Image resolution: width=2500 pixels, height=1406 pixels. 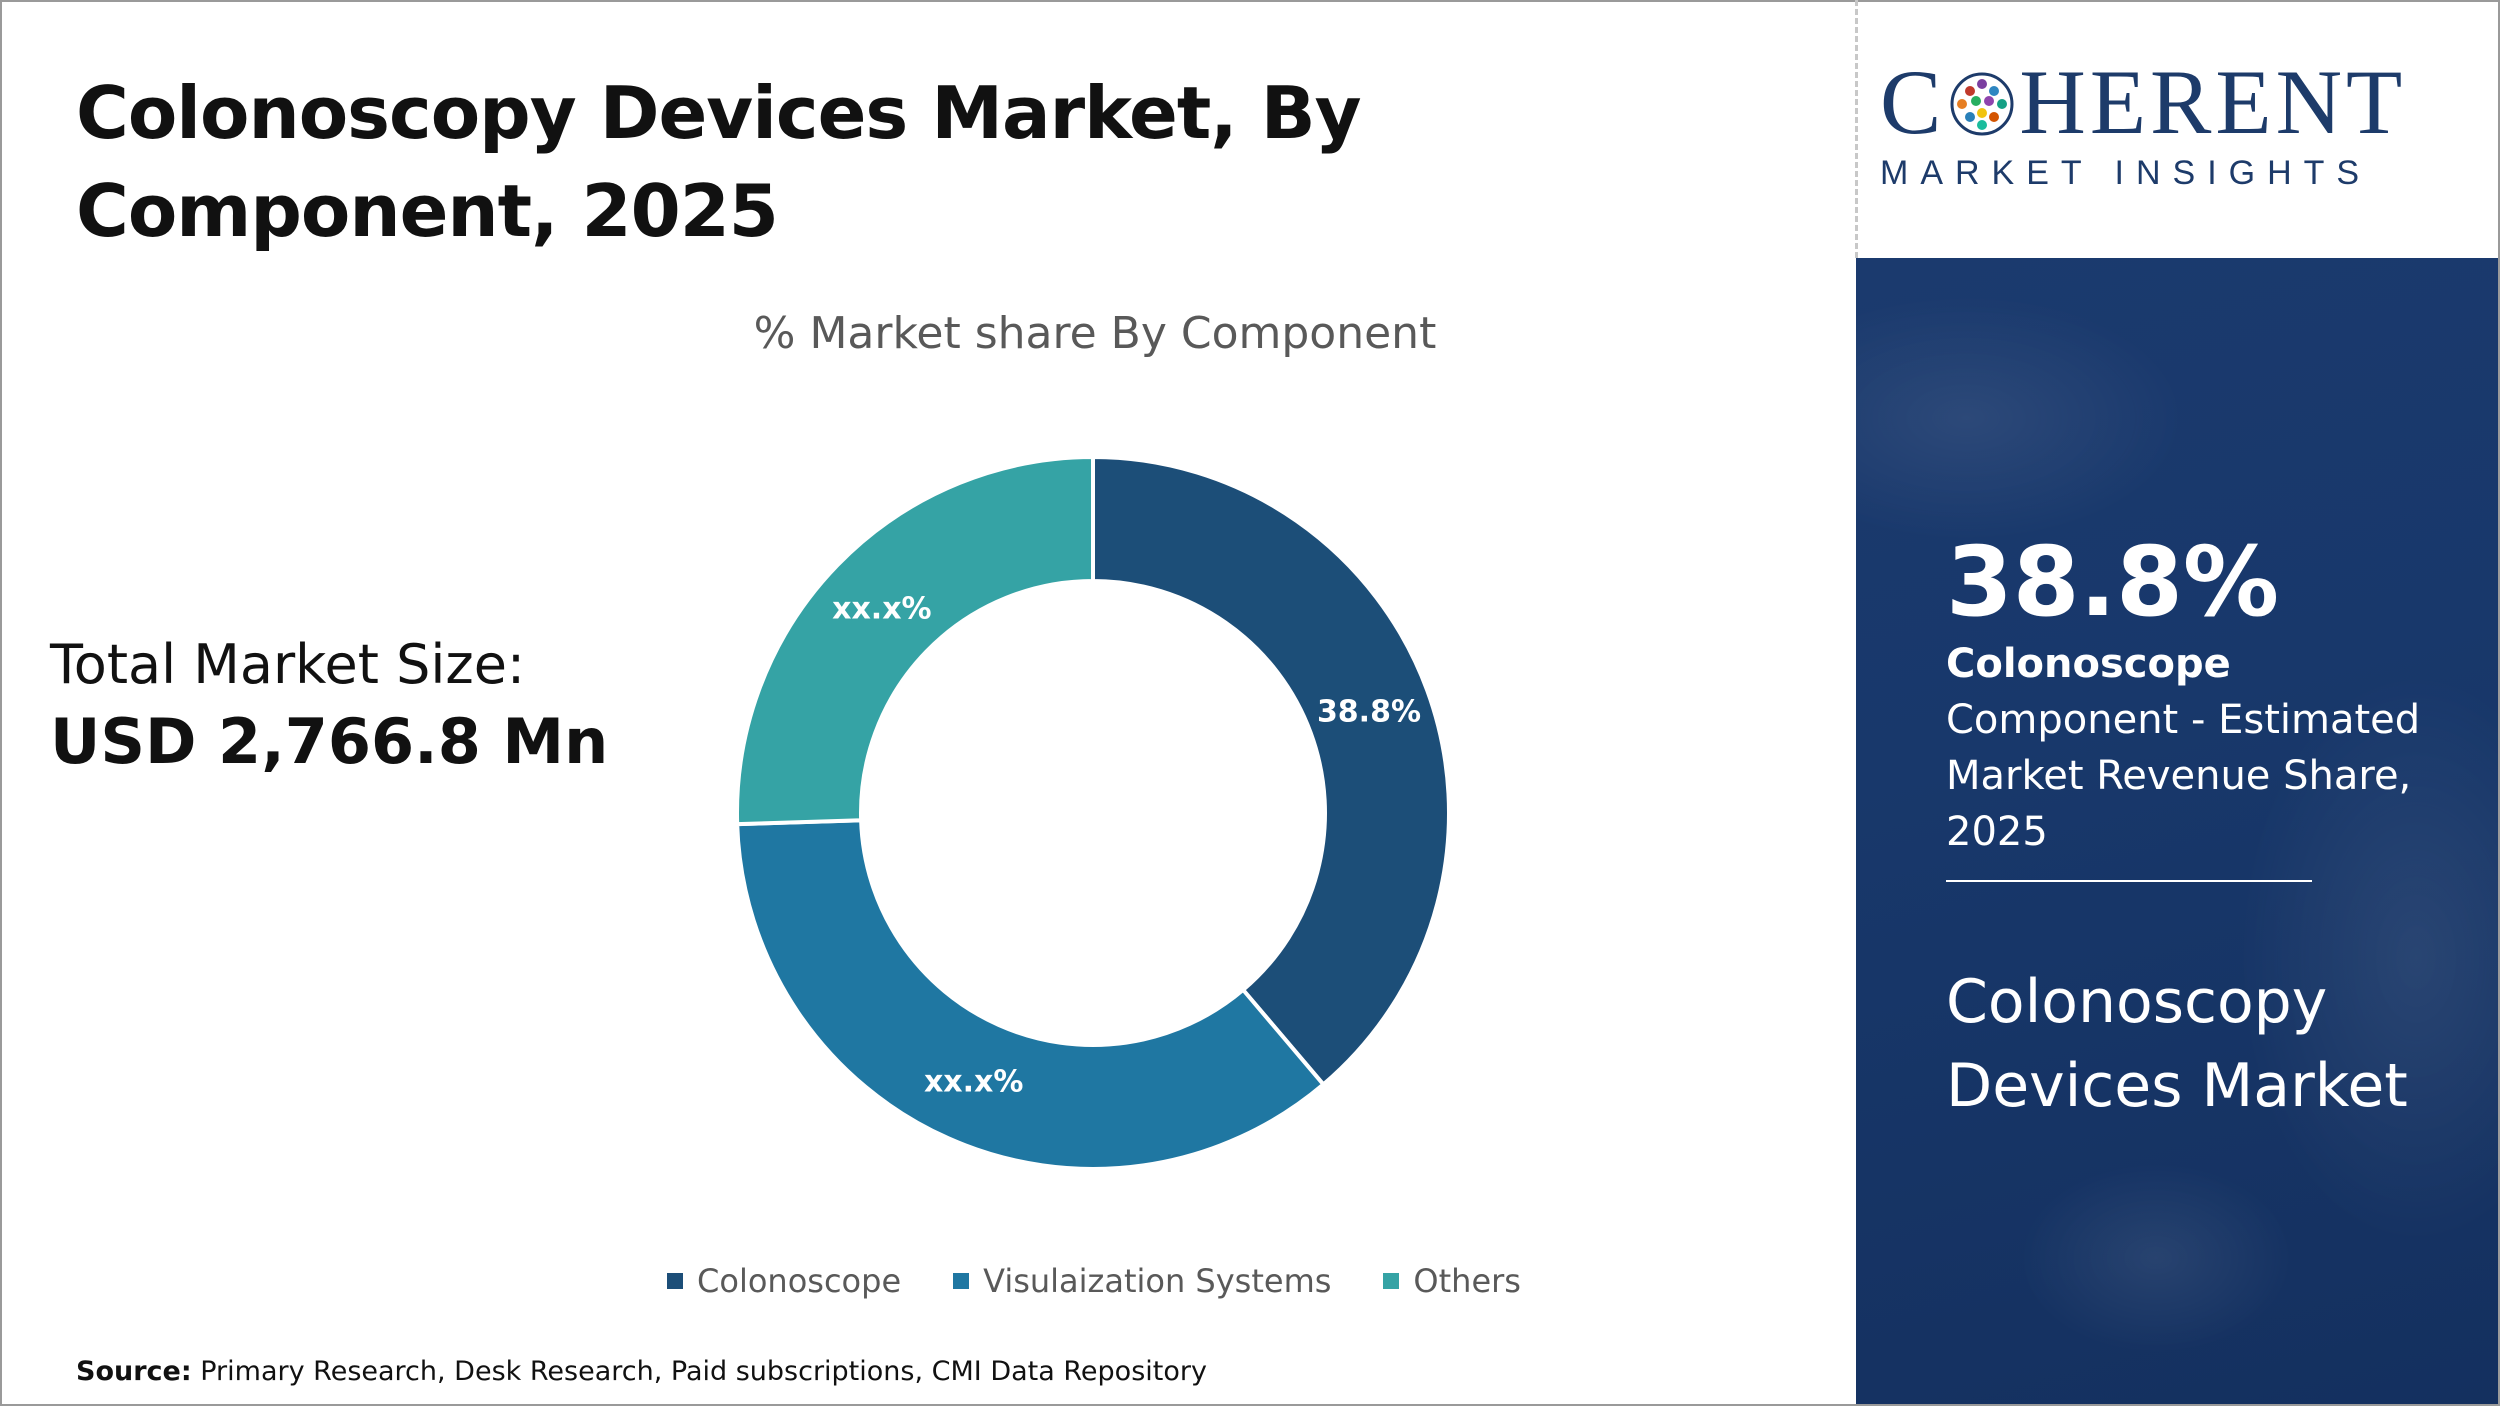 What do you see at coordinates (882, 608) in the screenshot?
I see `slice-label-others: xx.x%` at bounding box center [882, 608].